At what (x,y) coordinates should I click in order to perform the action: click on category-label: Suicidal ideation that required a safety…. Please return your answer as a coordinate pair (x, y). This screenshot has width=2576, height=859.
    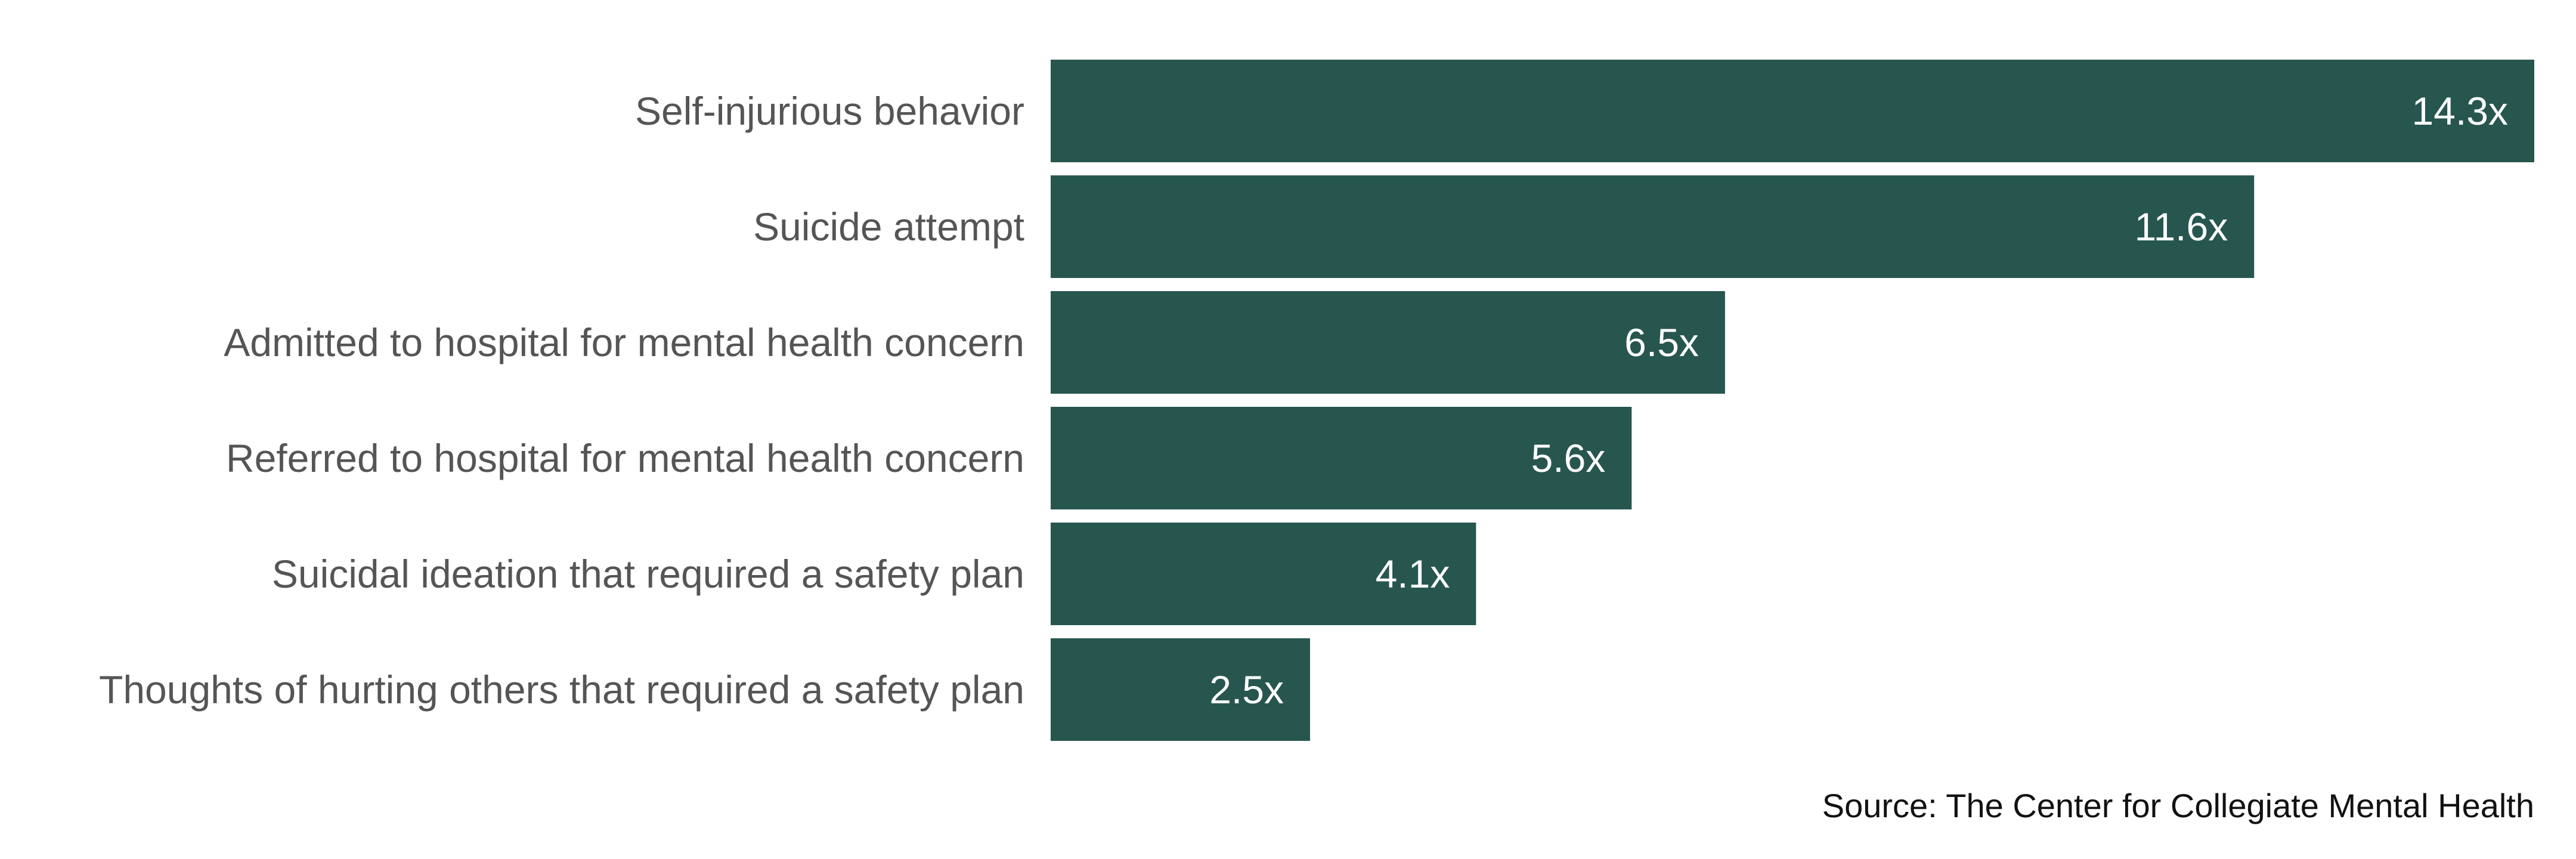
    Looking at the image, I should click on (648, 574).